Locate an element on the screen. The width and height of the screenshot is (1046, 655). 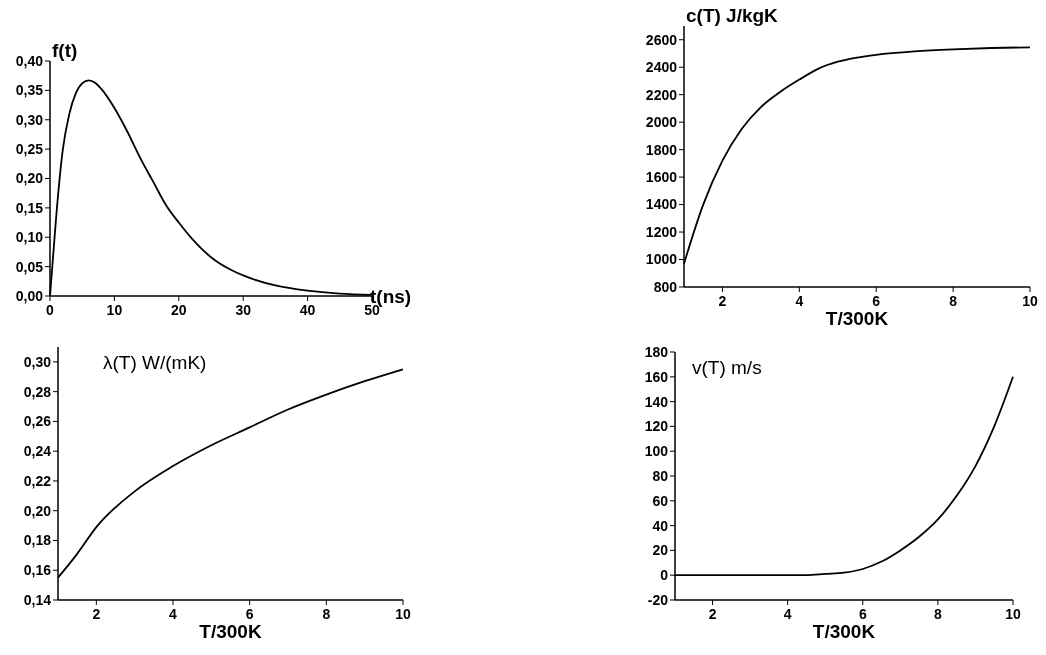
x-tick-label: 40 is located at coordinates (307, 310).